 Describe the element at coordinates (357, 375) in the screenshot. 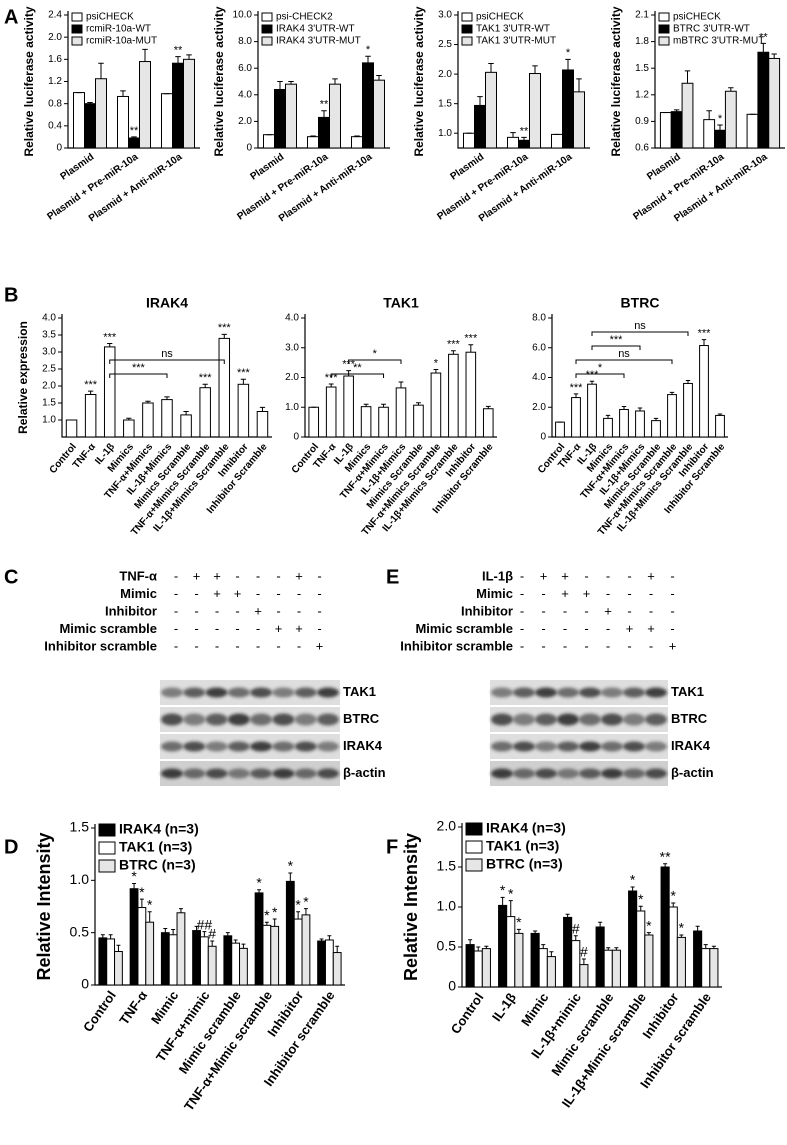

I see `significance-bracket` at that location.